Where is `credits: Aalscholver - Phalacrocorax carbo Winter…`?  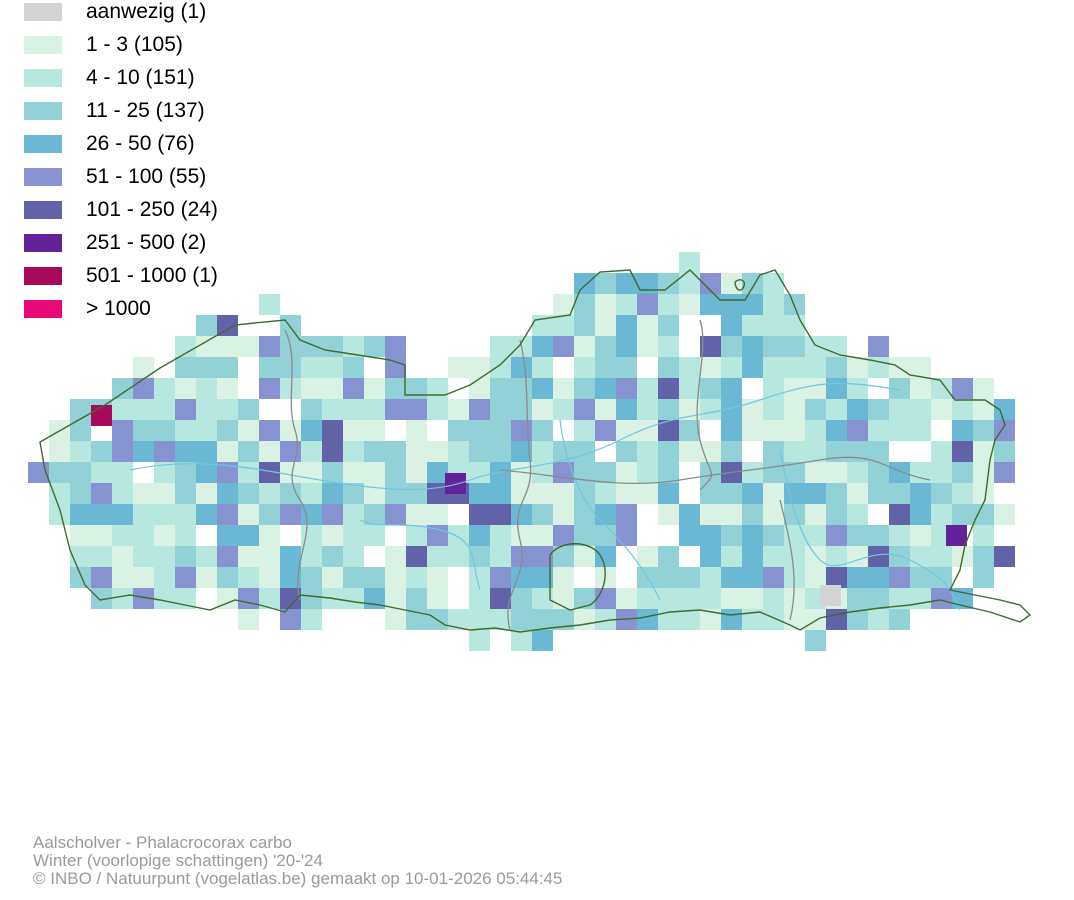 credits: Aalscholver - Phalacrocorax carbo Winter… is located at coordinates (297, 861).